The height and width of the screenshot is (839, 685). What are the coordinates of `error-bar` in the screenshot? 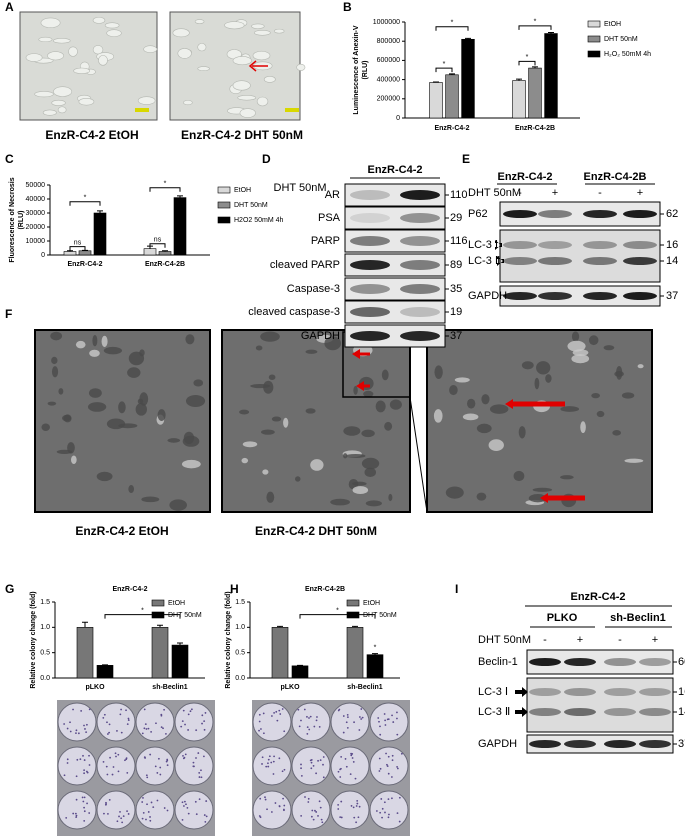 It's located at (180, 644).